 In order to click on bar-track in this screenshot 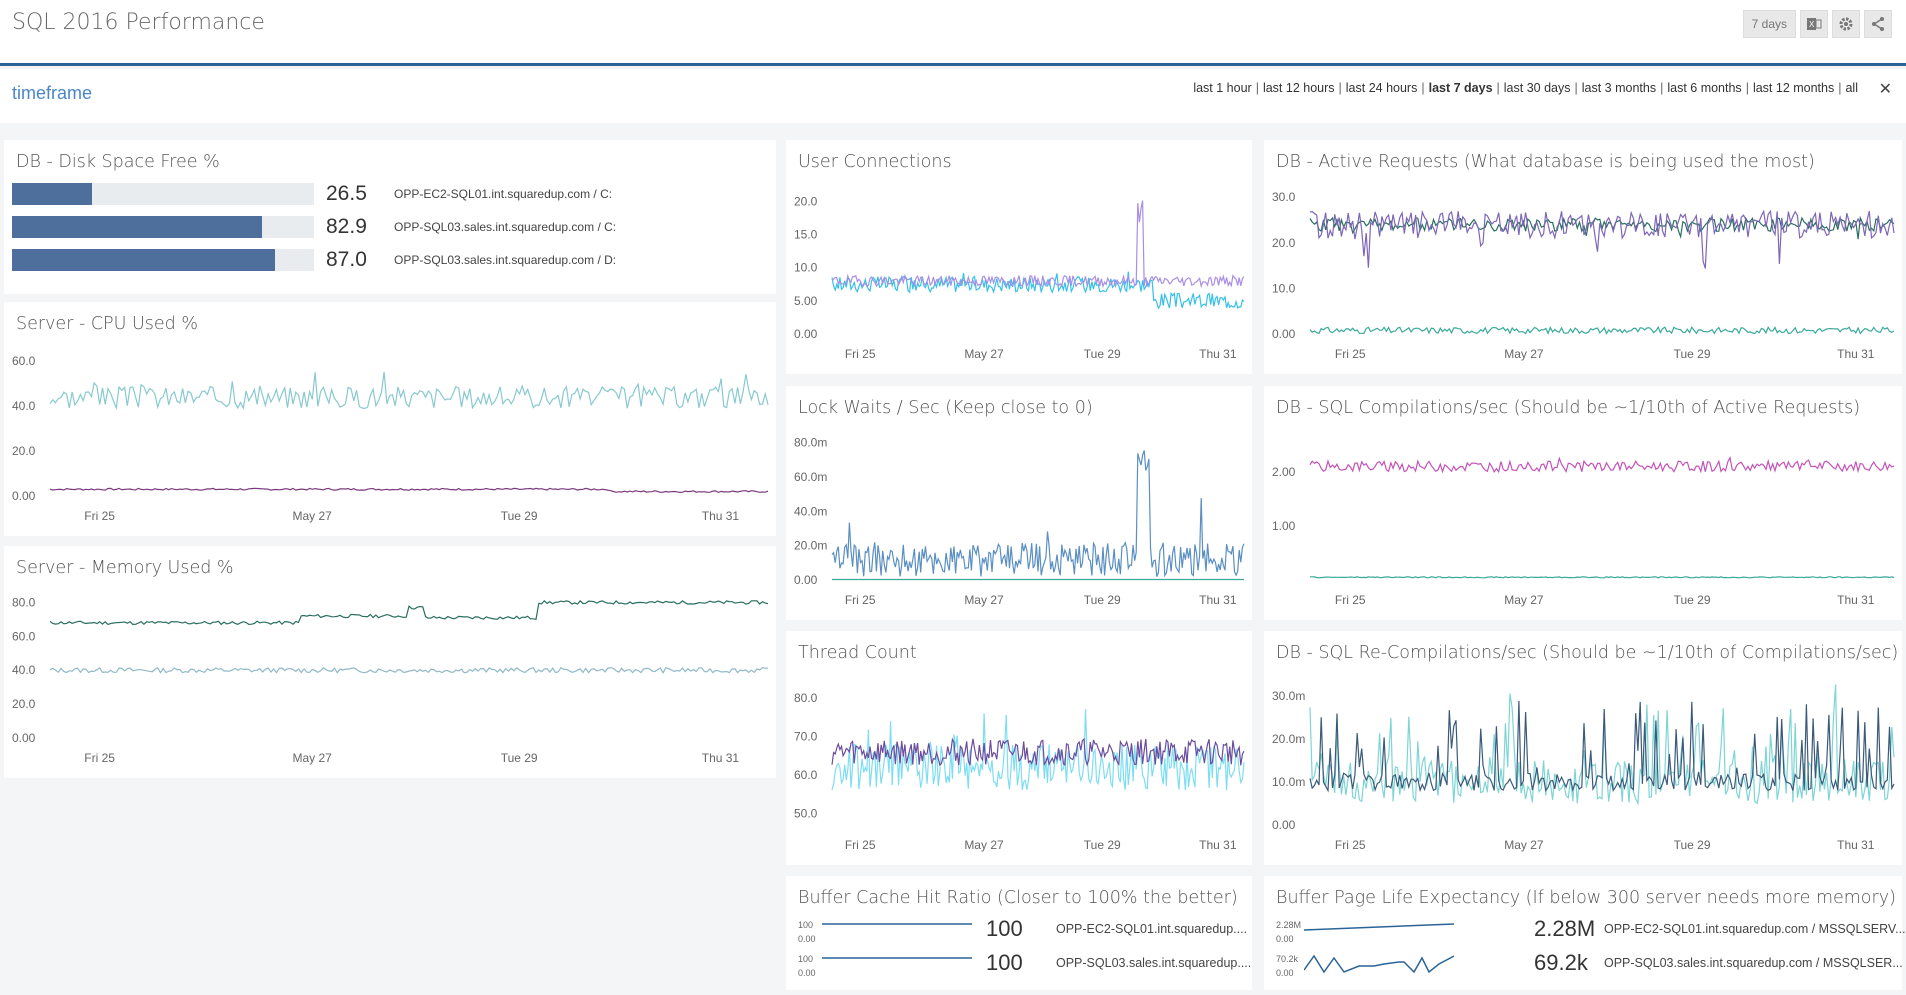, I will do `click(163, 227)`.